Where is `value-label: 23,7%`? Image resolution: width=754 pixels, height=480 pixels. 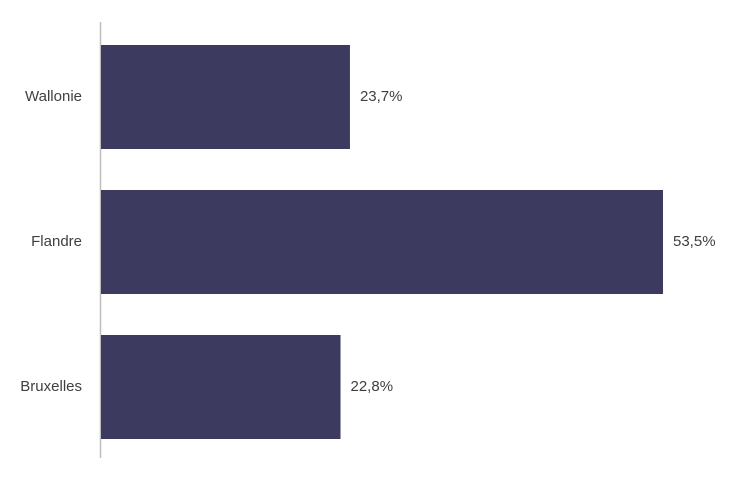
value-label: 23,7% is located at coordinates (381, 96).